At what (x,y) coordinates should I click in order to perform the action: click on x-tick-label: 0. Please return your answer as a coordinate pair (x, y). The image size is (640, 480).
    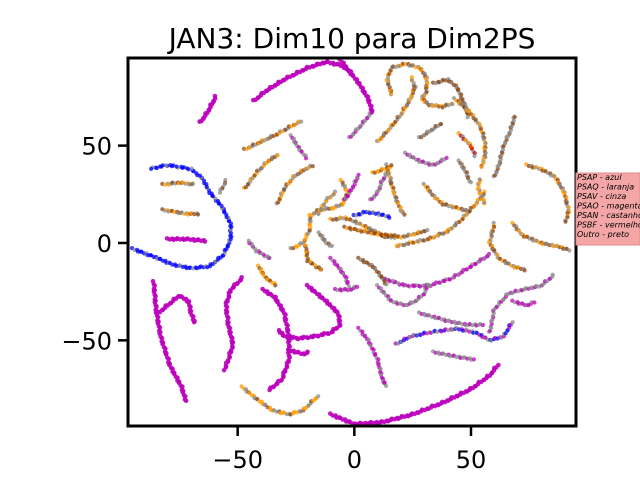
    Looking at the image, I should click on (354, 460).